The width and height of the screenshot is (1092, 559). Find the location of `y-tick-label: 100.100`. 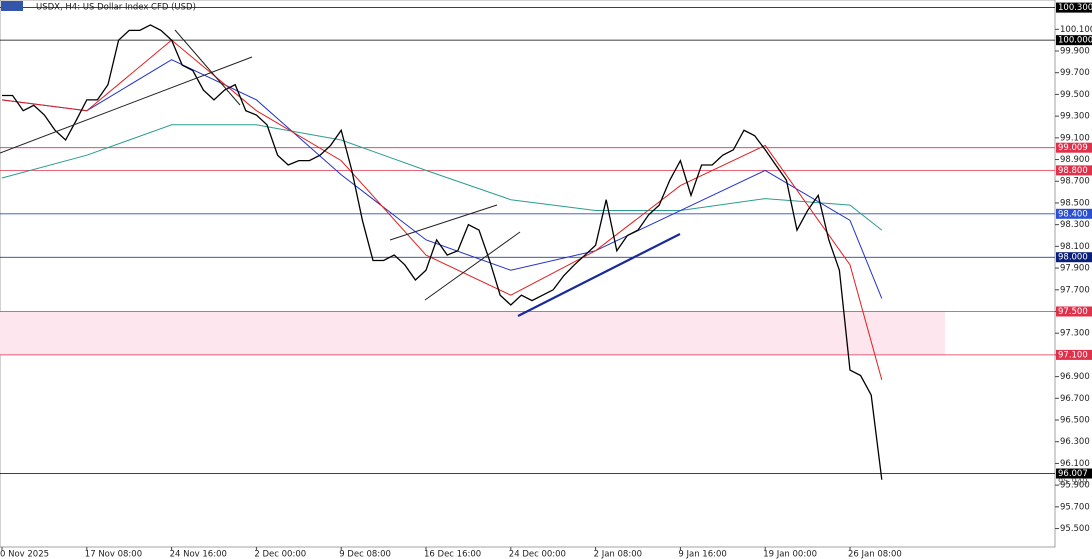

y-tick-label: 100.100 is located at coordinates (1076, 30).